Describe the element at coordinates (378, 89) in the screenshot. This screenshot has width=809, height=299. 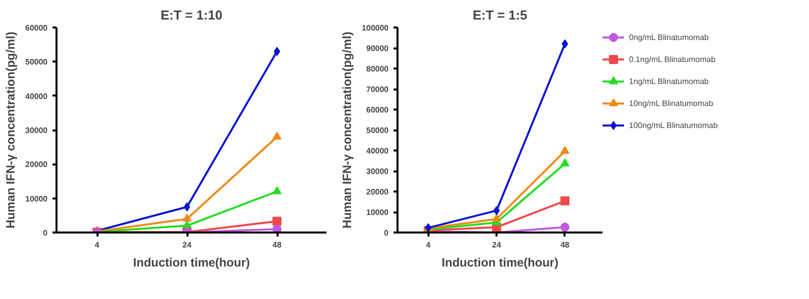
I see `y-tick-label: 70000` at that location.